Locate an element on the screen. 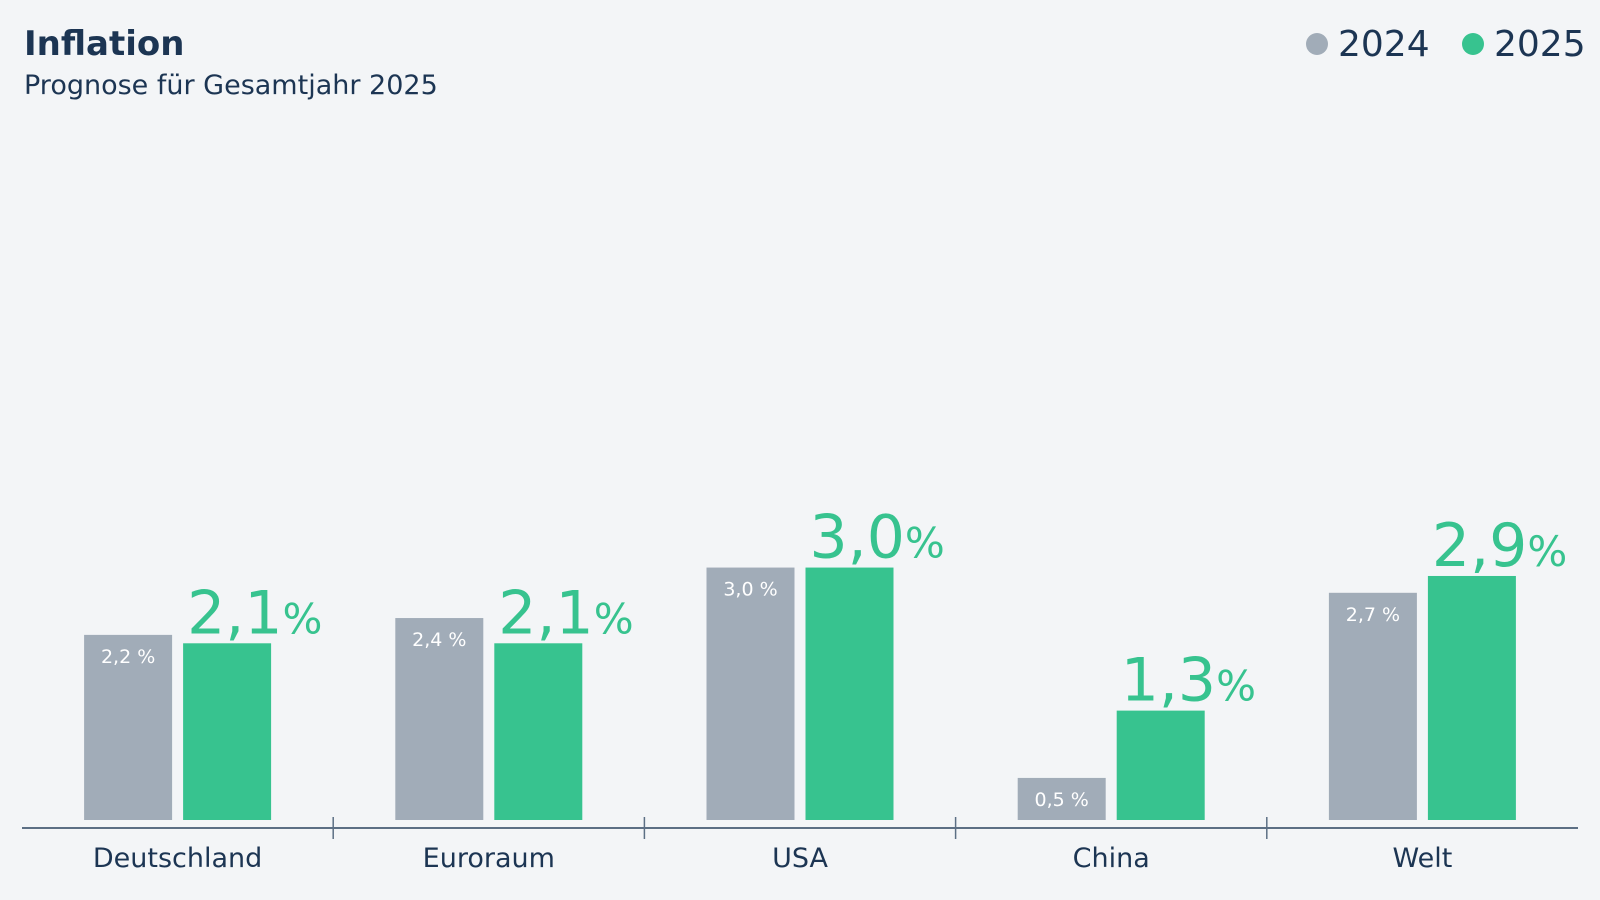  value-label-2025-deutschland: 2,1% is located at coordinates (254, 613).